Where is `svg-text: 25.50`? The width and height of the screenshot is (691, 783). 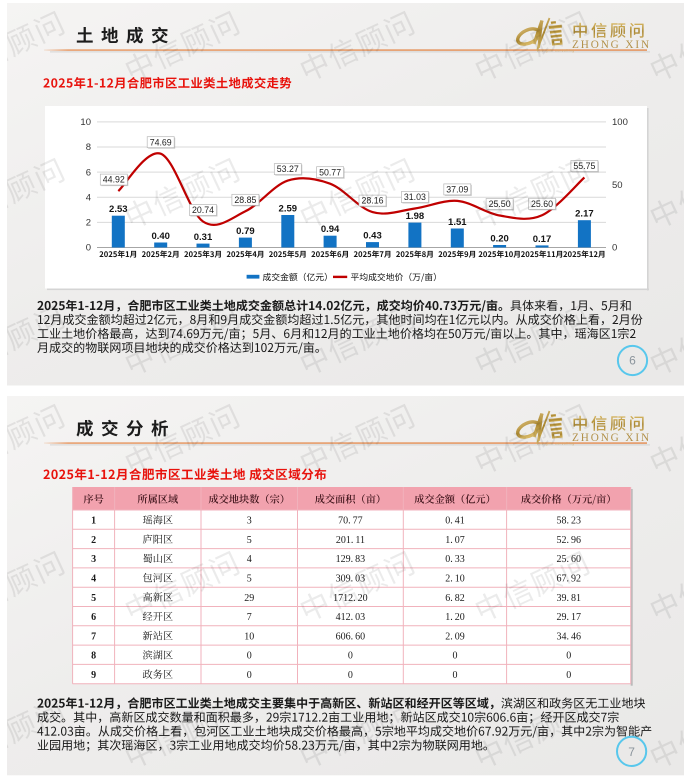 svg-text: 25.50 is located at coordinates (500, 204).